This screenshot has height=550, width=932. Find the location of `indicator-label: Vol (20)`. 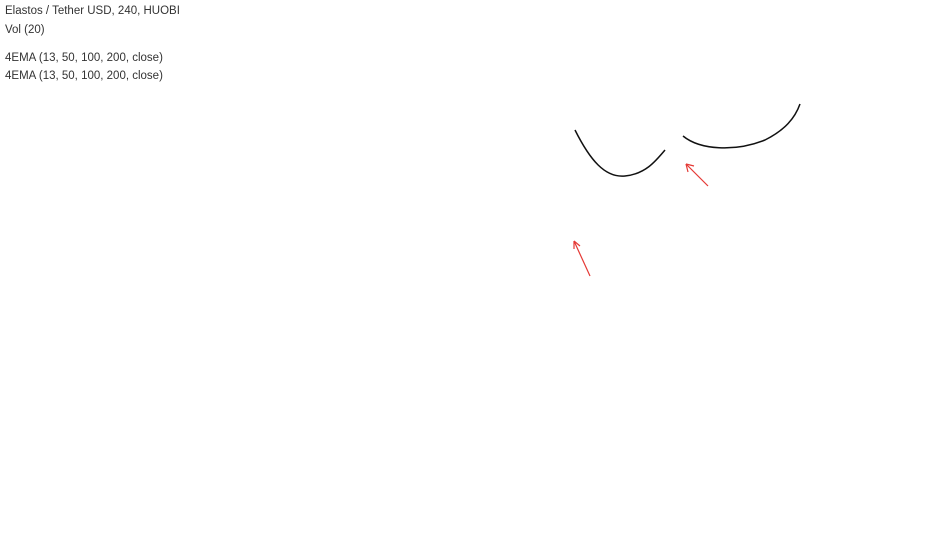

indicator-label: Vol (20) is located at coordinates (25, 30).